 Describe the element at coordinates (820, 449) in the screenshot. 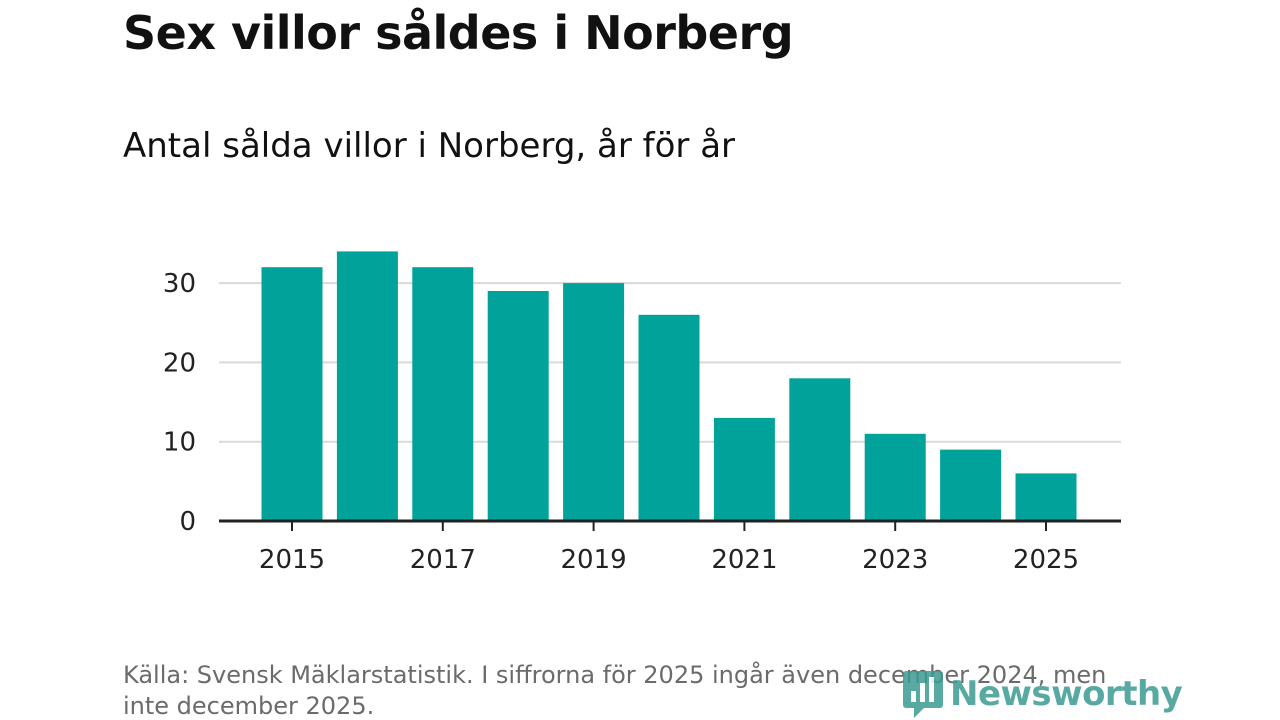

I see `bar-2022` at that location.